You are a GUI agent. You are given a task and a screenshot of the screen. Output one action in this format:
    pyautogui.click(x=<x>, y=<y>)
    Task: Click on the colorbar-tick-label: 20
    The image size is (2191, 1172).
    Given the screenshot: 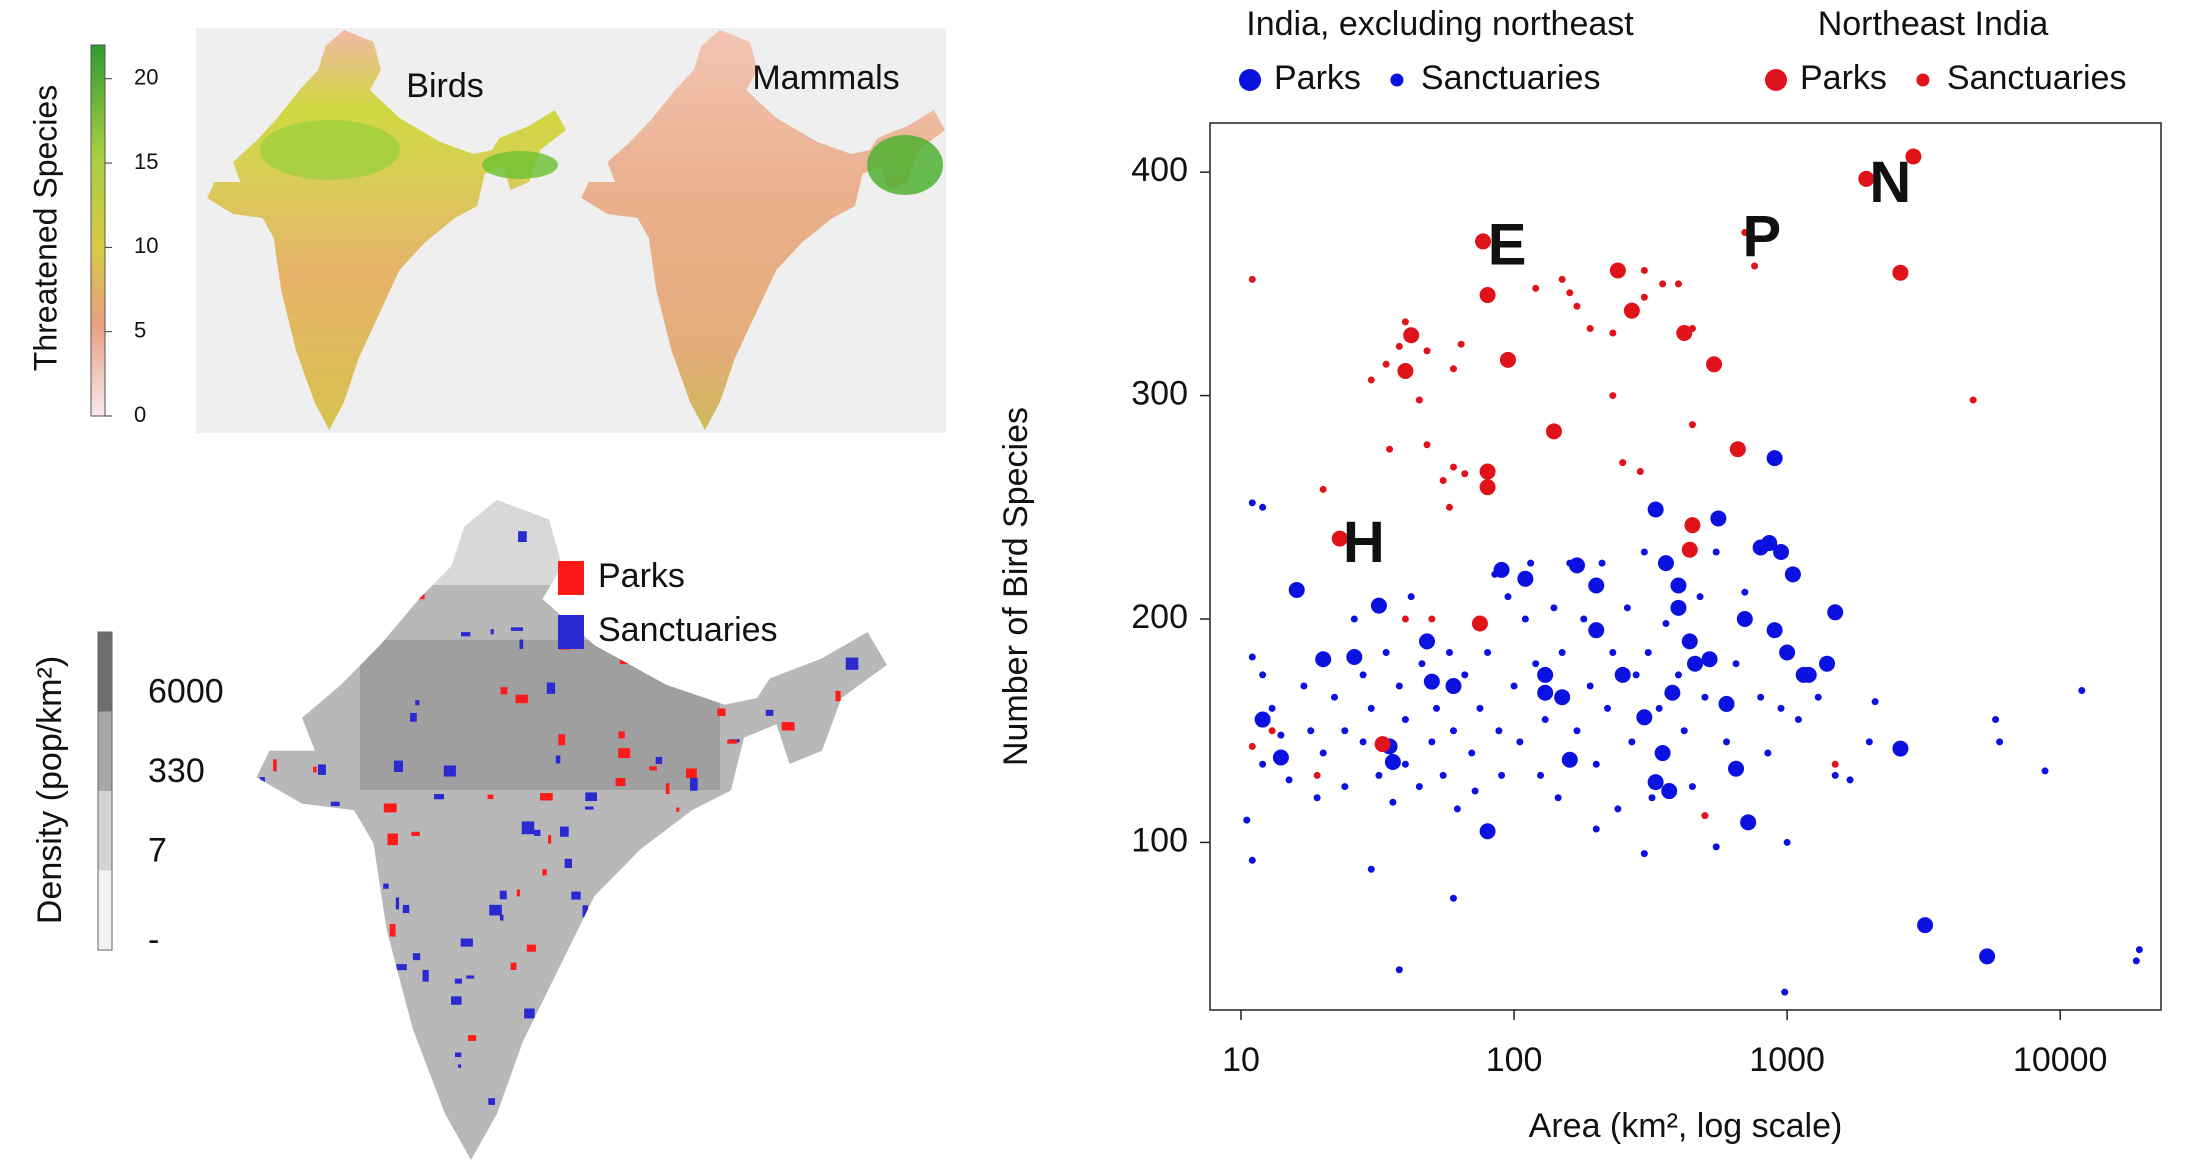 What is the action you would take?
    pyautogui.click(x=146, y=77)
    